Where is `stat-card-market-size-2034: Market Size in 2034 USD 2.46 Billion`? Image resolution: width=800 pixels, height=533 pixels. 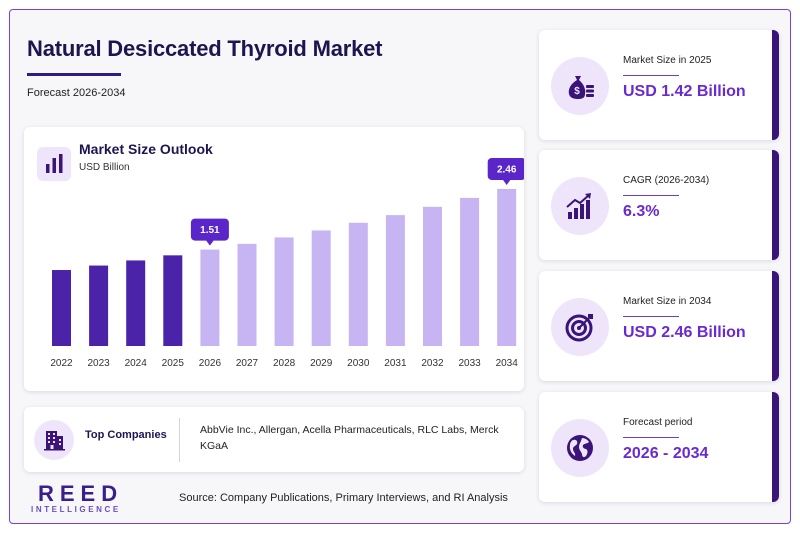 stat-card-market-size-2034: Market Size in 2034 USD 2.46 Billion is located at coordinates (659, 326).